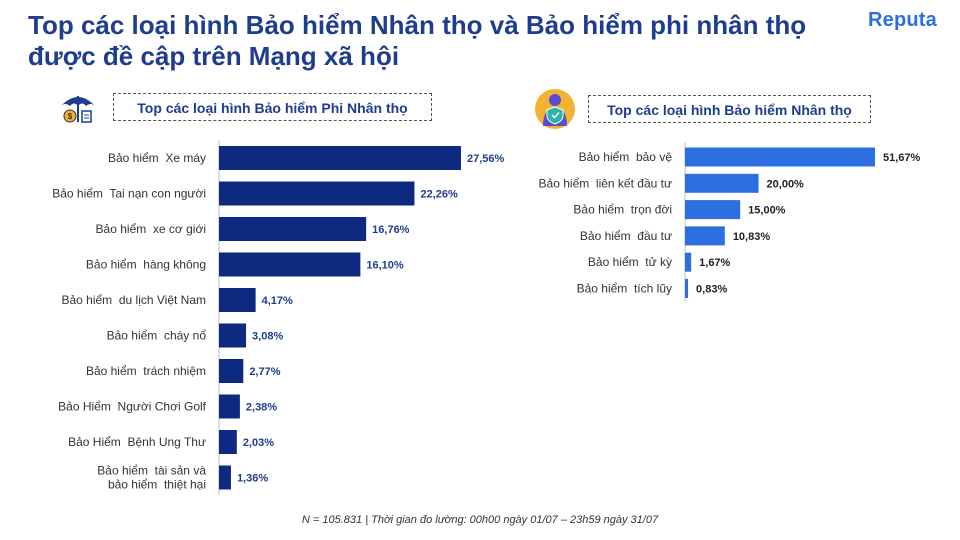 This screenshot has height=540, width=960. What do you see at coordinates (146, 371) in the screenshot?
I see `category-label: Bảo hiểm trách nhiệm` at bounding box center [146, 371].